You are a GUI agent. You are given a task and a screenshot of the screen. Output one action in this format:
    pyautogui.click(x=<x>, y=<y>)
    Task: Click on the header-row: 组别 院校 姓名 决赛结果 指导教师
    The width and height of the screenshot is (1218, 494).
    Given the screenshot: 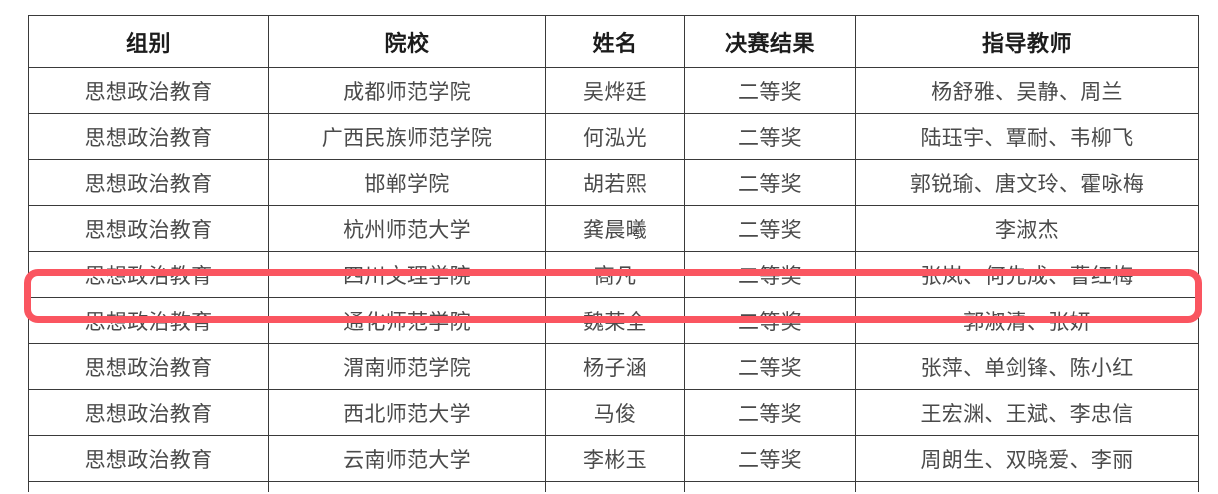 What is the action you would take?
    pyautogui.click(x=613, y=41)
    